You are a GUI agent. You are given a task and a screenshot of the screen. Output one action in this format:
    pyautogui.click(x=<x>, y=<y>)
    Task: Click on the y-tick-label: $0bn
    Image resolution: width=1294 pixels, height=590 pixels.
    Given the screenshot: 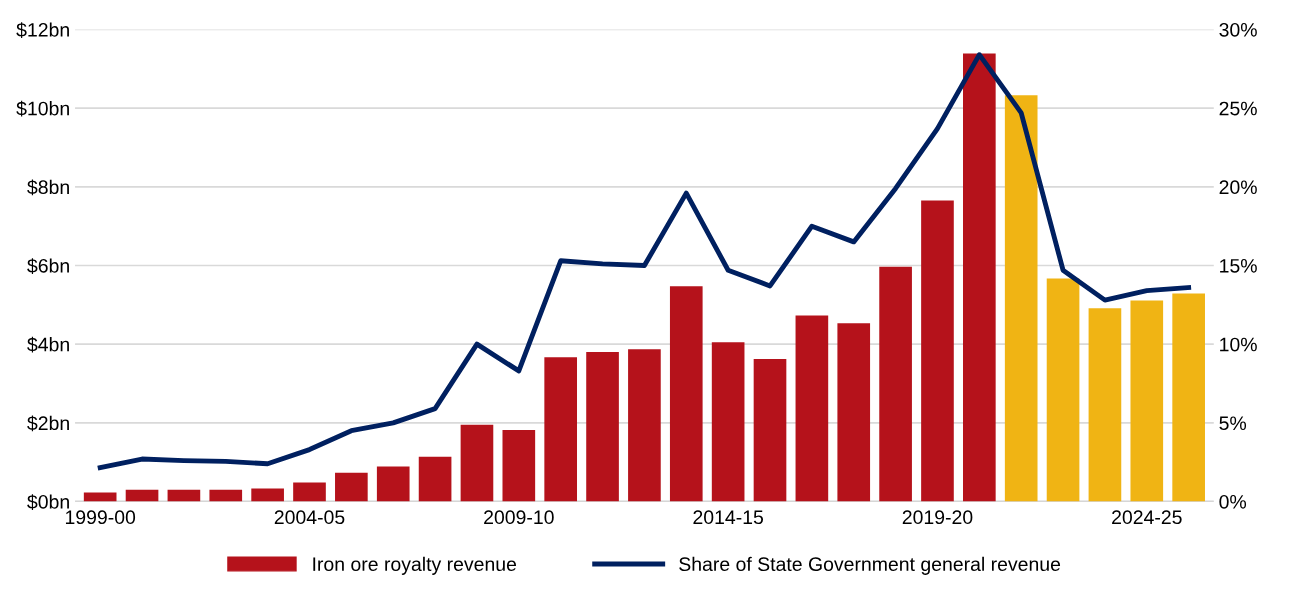 What is the action you would take?
    pyautogui.click(x=48, y=502)
    